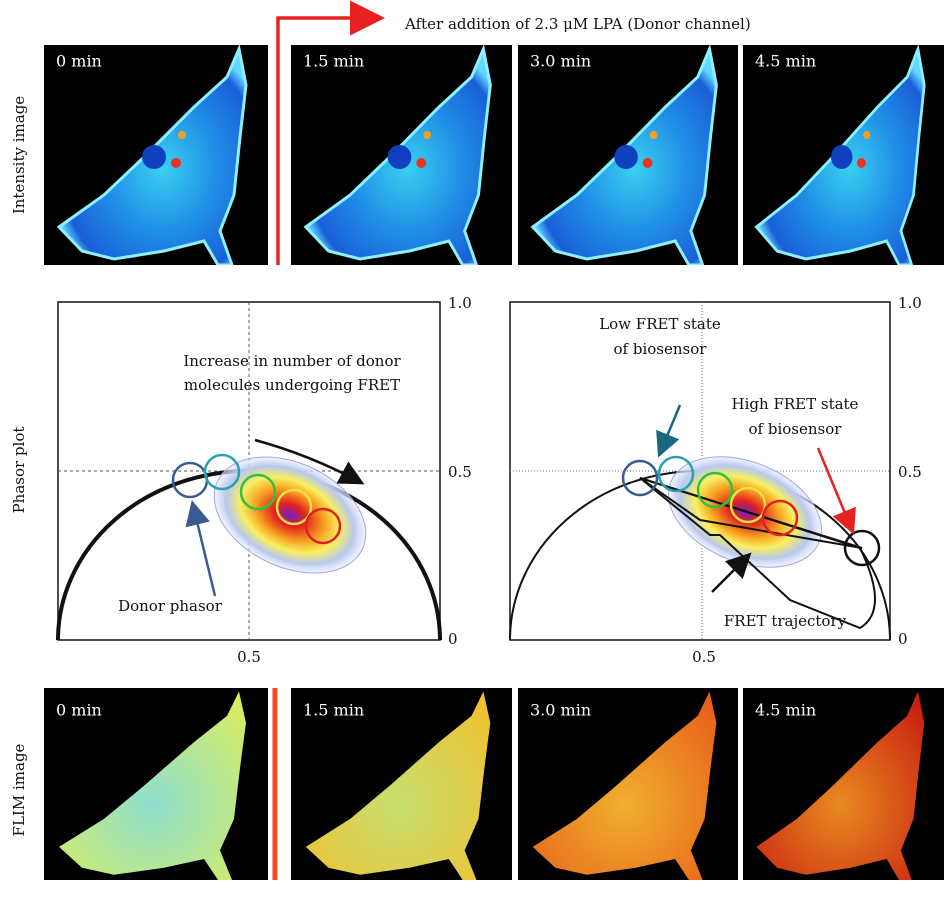 The height and width of the screenshot is (910, 944). Describe the element at coordinates (660, 324) in the screenshot. I see `annotation: Low FRET state` at that location.